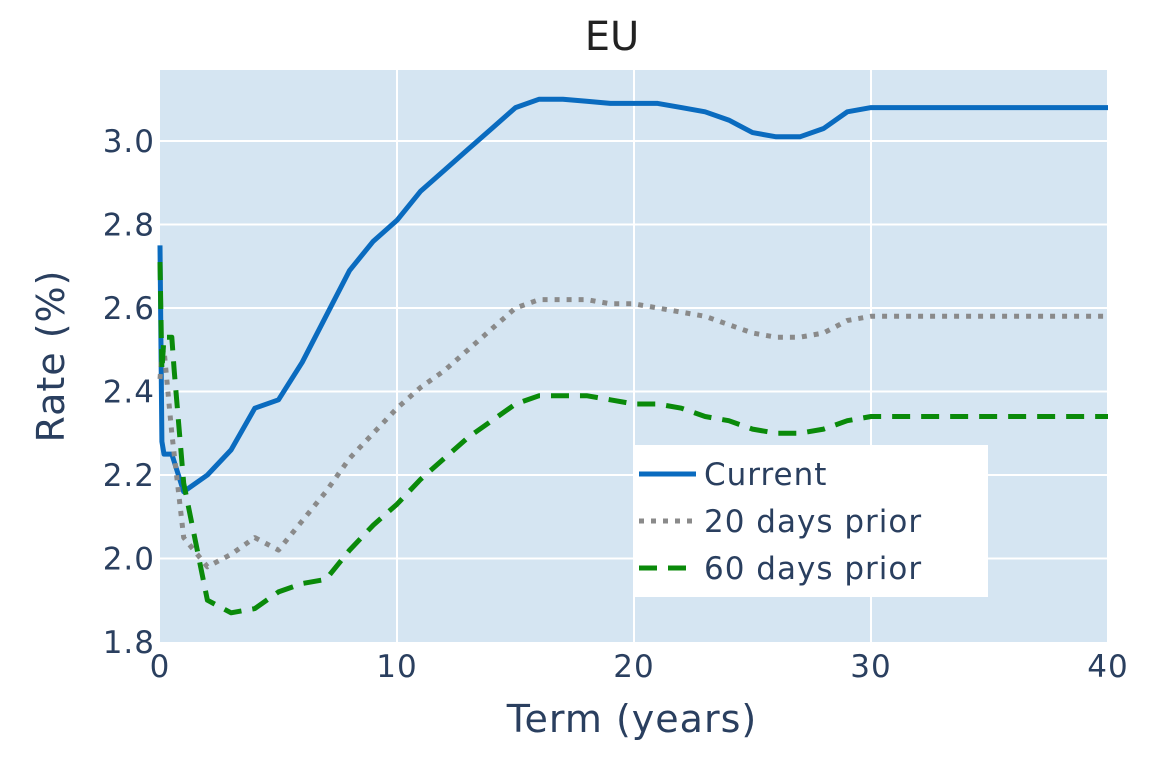  Describe the element at coordinates (396, 667) in the screenshot. I see `x-tick-label: 10` at that location.